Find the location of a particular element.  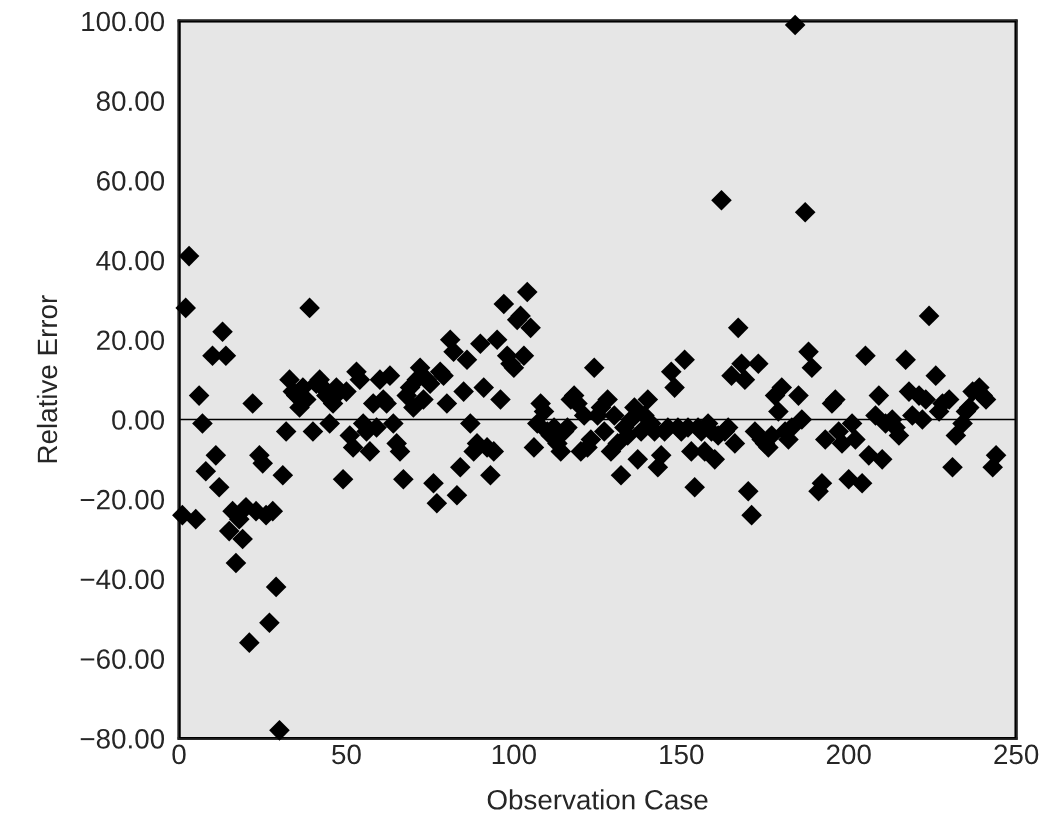

y-tick-label: −80.00 is located at coordinates (122, 738).